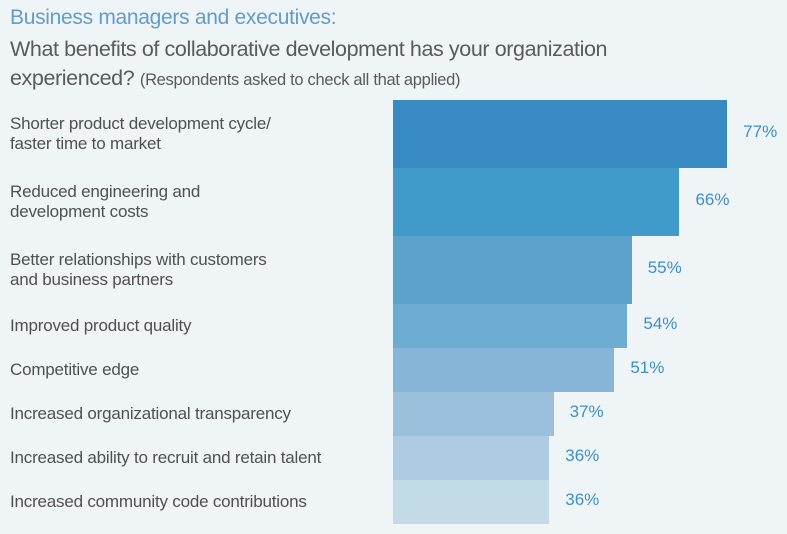 The image size is (787, 534). Describe the element at coordinates (760, 131) in the screenshot. I see `data-label: 77%` at that location.